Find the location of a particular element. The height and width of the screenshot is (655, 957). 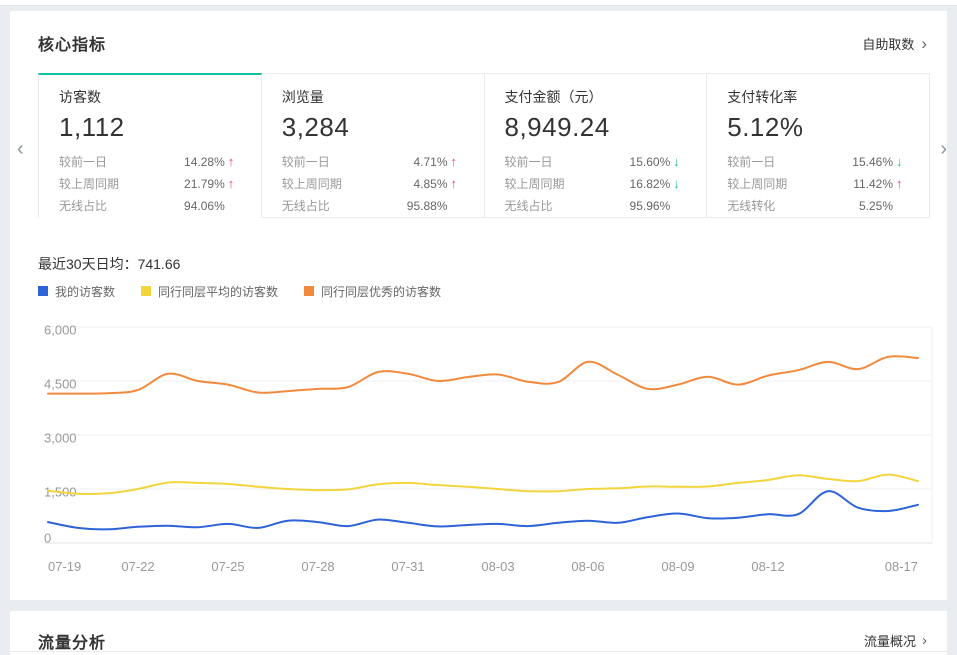

metric-title: 支付金额（元） is located at coordinates (553, 97).